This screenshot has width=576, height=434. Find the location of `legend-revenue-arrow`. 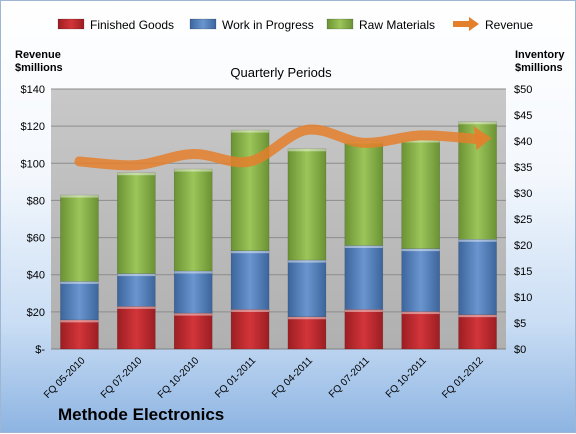

legend-revenue-arrow is located at coordinates (474, 24).